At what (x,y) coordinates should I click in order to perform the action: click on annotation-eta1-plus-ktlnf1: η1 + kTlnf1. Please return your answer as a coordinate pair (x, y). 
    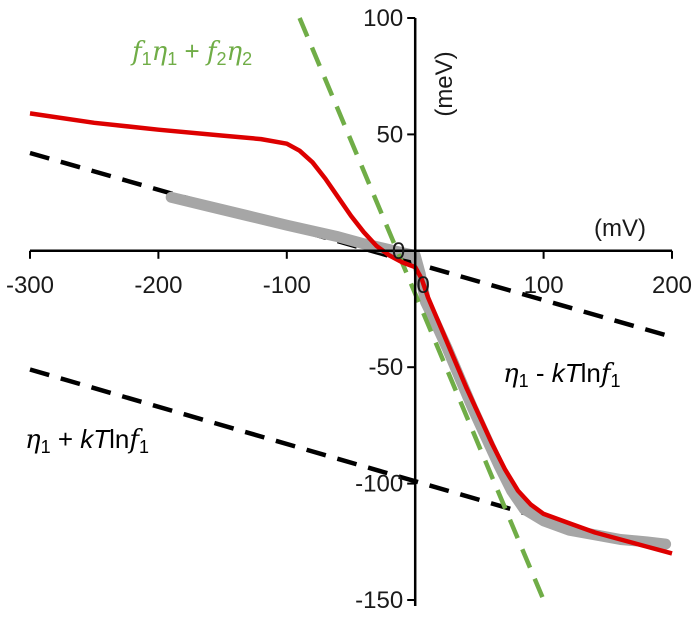
    Looking at the image, I should click on (87, 440).